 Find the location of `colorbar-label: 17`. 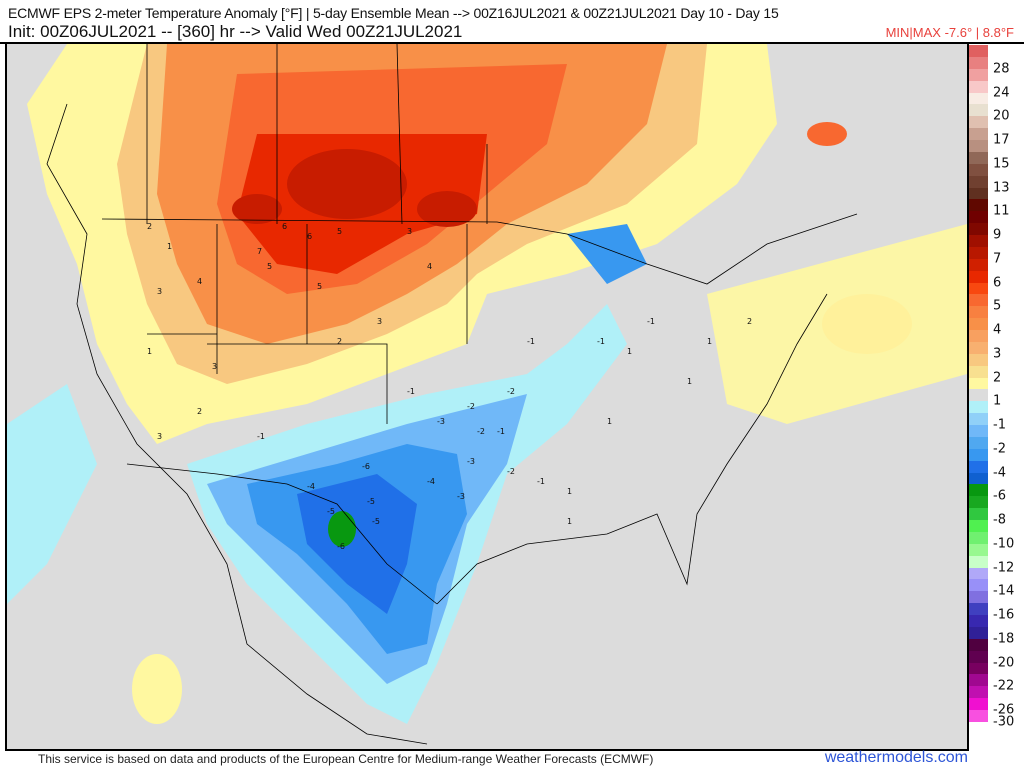

colorbar-label: 17 is located at coordinates (1001, 140).